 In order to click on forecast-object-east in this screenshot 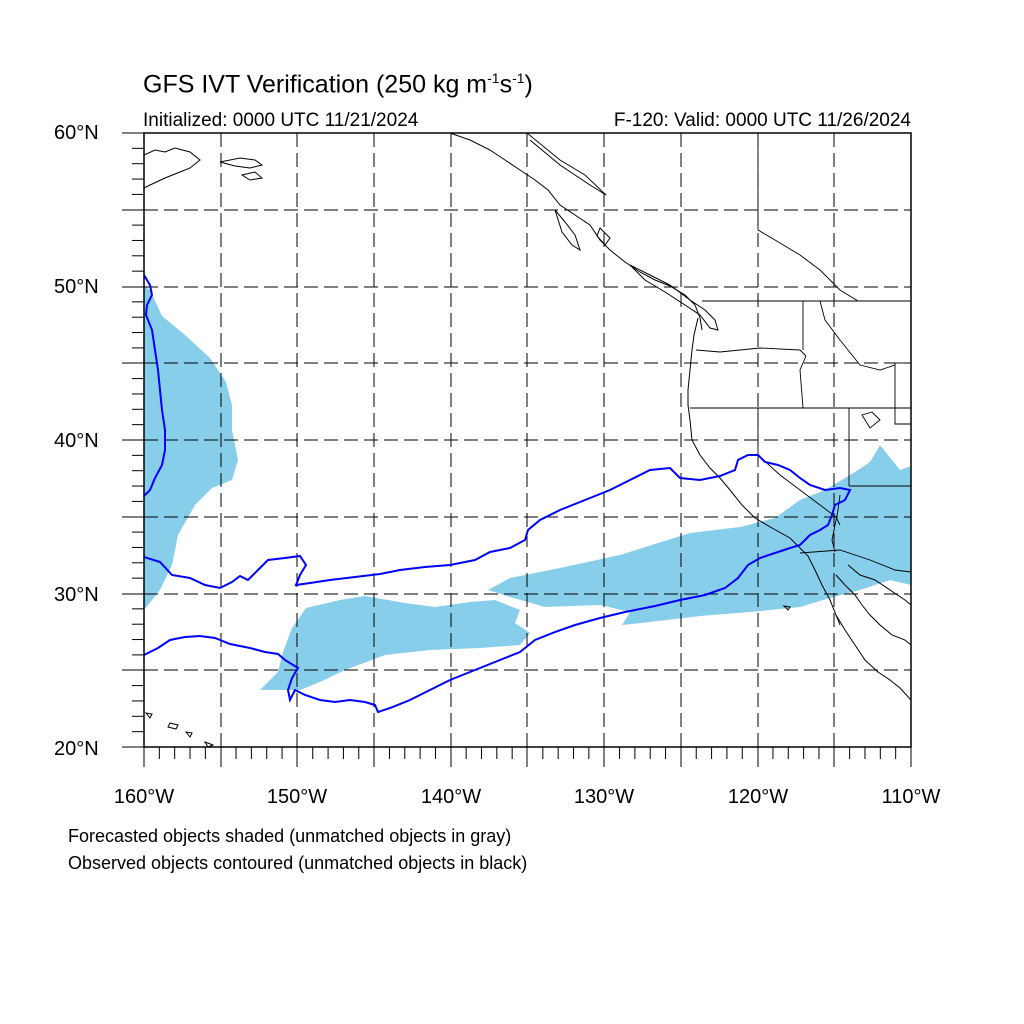, I will do `click(699, 535)`.